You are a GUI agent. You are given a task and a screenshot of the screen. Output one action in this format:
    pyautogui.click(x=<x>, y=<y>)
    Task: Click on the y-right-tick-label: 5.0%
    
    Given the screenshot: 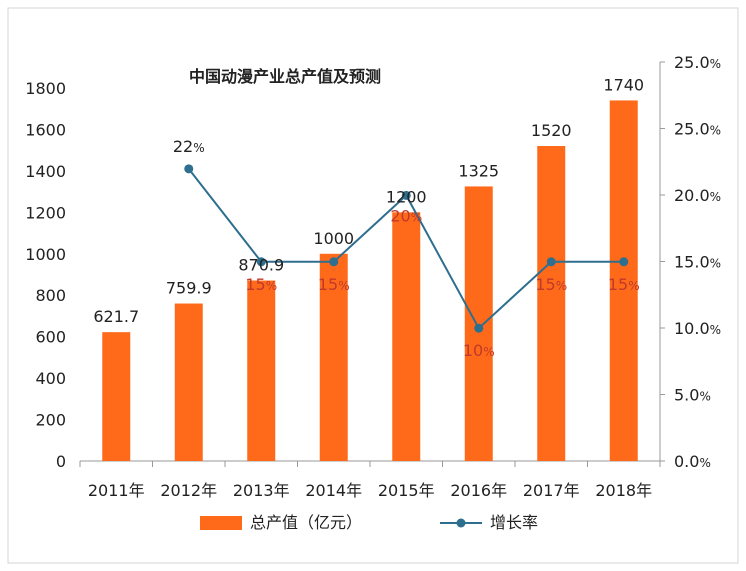 What is the action you would take?
    pyautogui.click(x=692, y=395)
    